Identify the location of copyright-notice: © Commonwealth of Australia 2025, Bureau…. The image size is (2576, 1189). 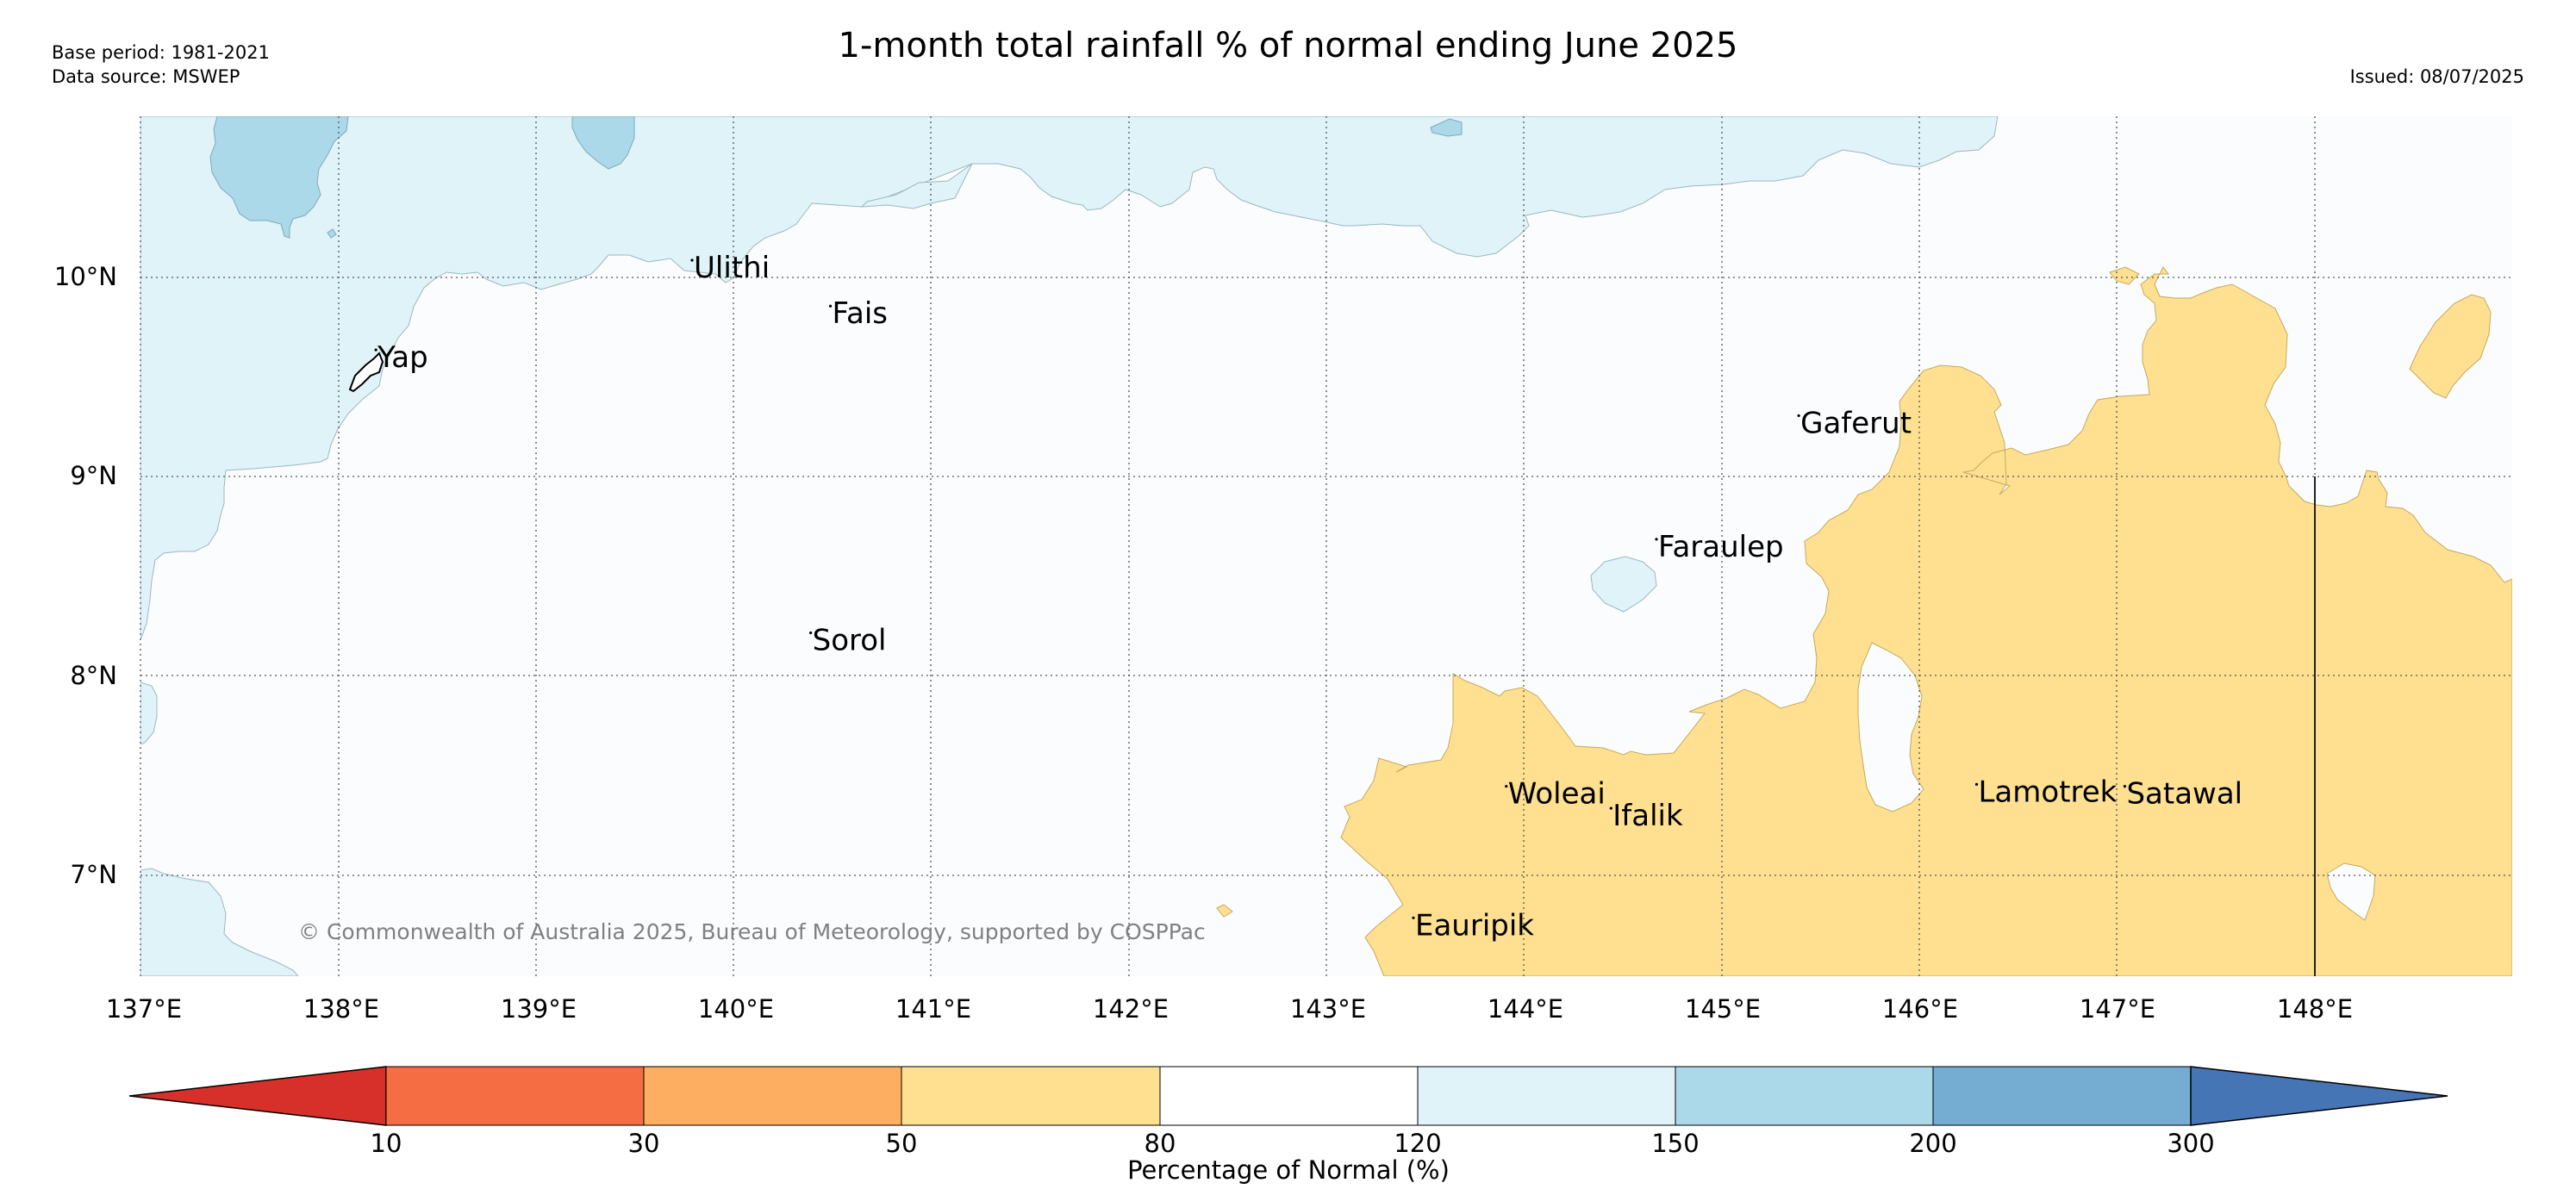
(752, 931).